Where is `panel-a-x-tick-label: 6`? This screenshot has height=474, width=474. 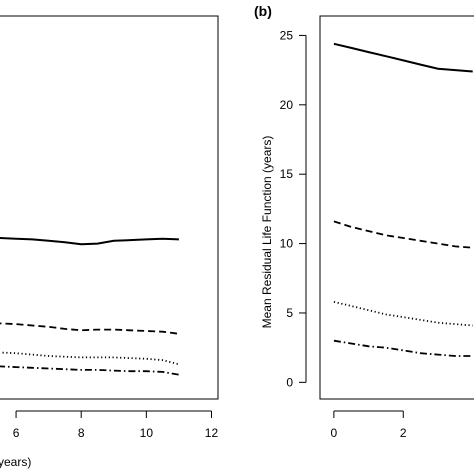
panel-a-x-tick-label: 6 is located at coordinates (16, 433).